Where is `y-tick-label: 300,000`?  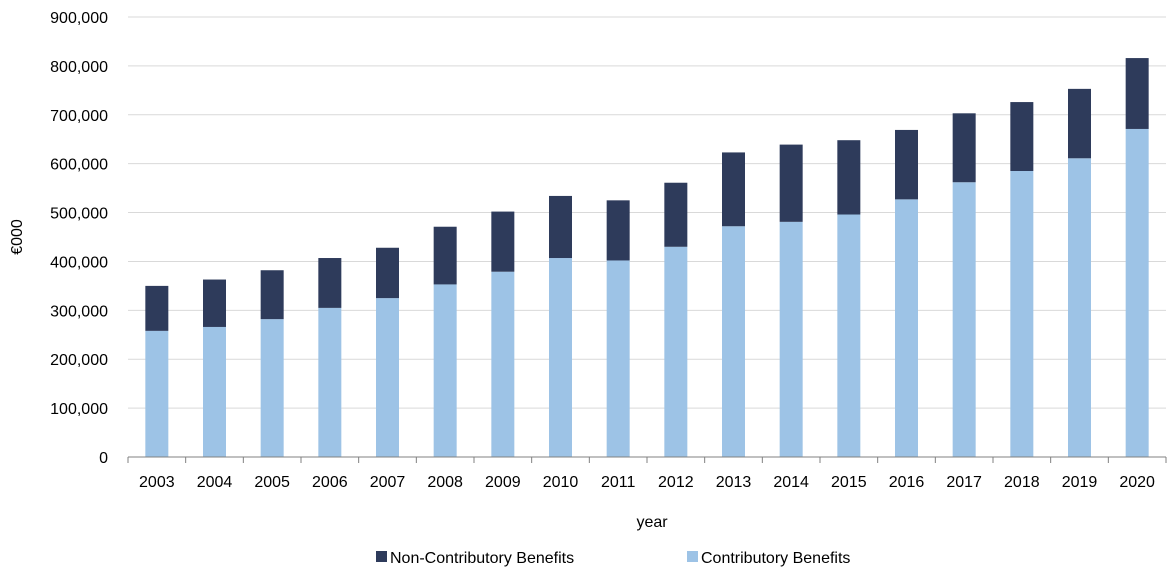 y-tick-label: 300,000 is located at coordinates (79, 311).